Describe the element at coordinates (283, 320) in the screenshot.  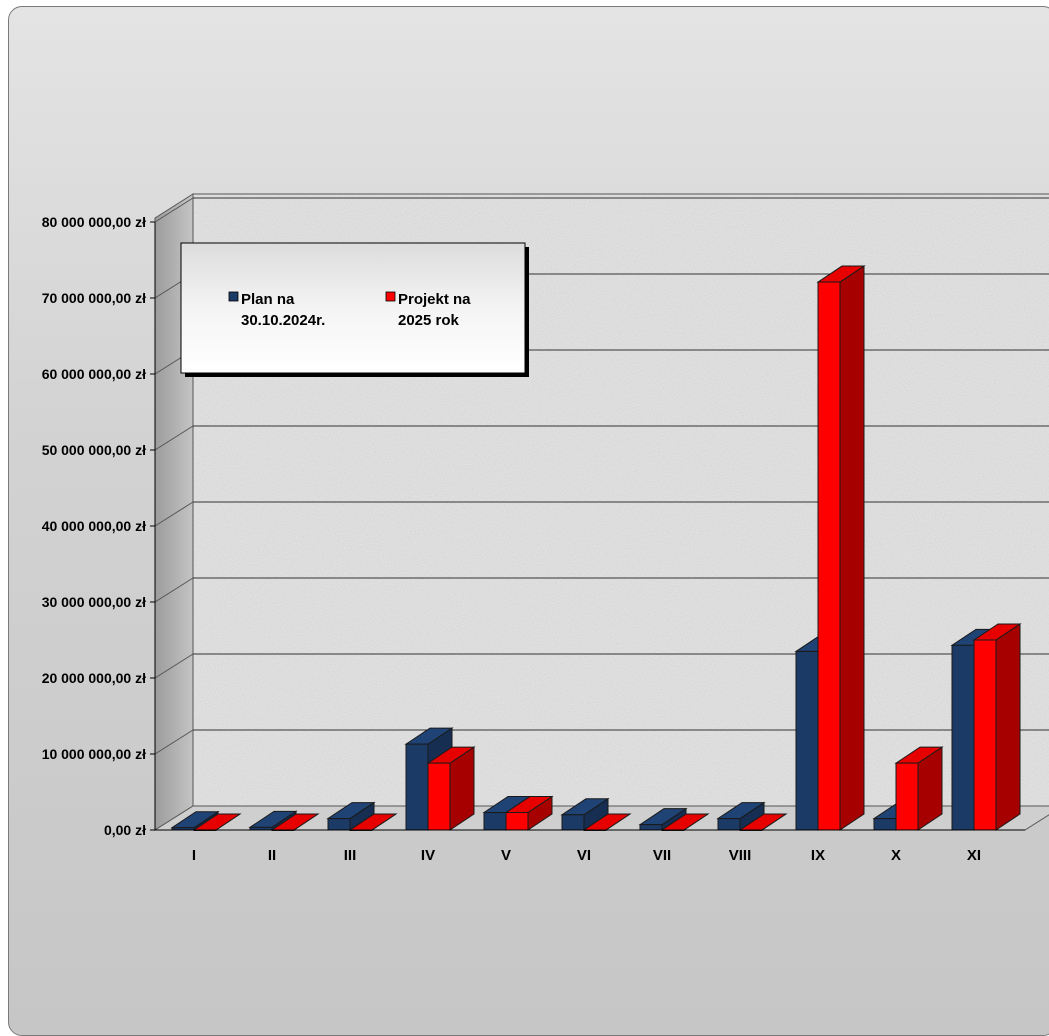
I see `legend-label-plan-line2: 30.10.2024r.` at that location.